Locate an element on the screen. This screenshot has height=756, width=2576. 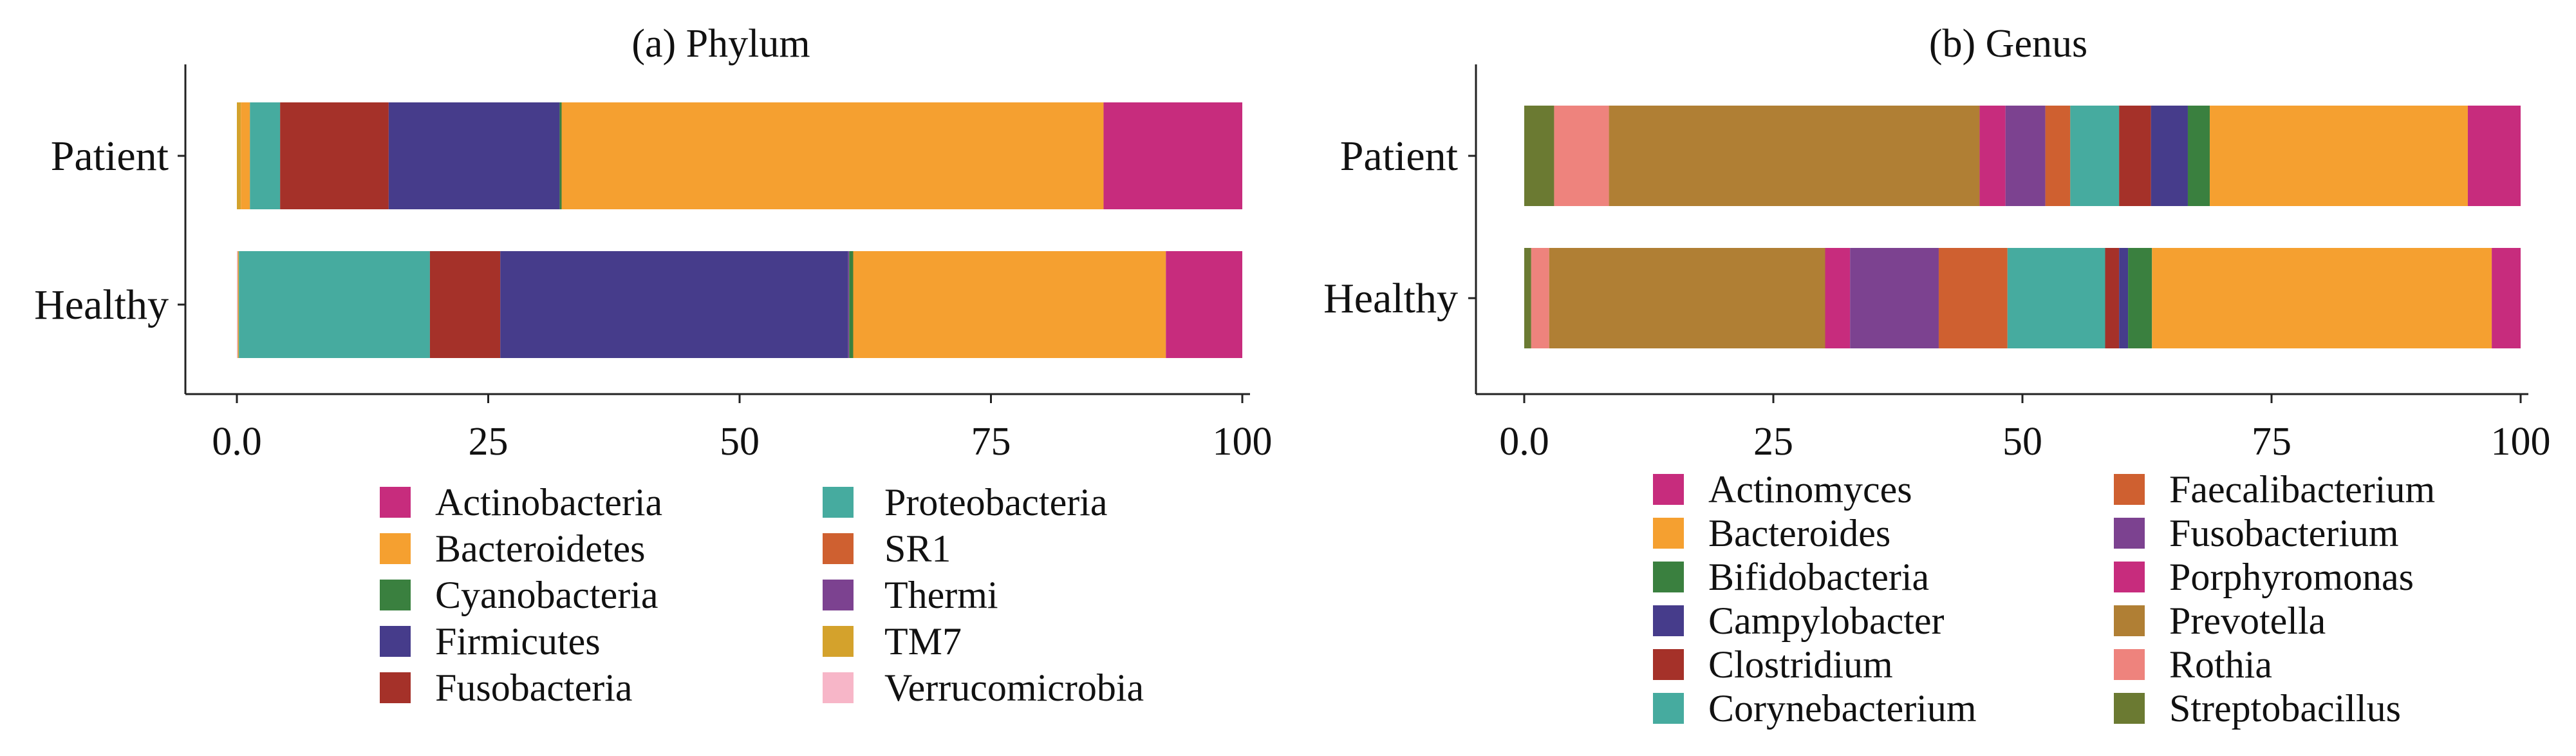
bar-segment-healthy-fusobacteria is located at coordinates (465, 304).